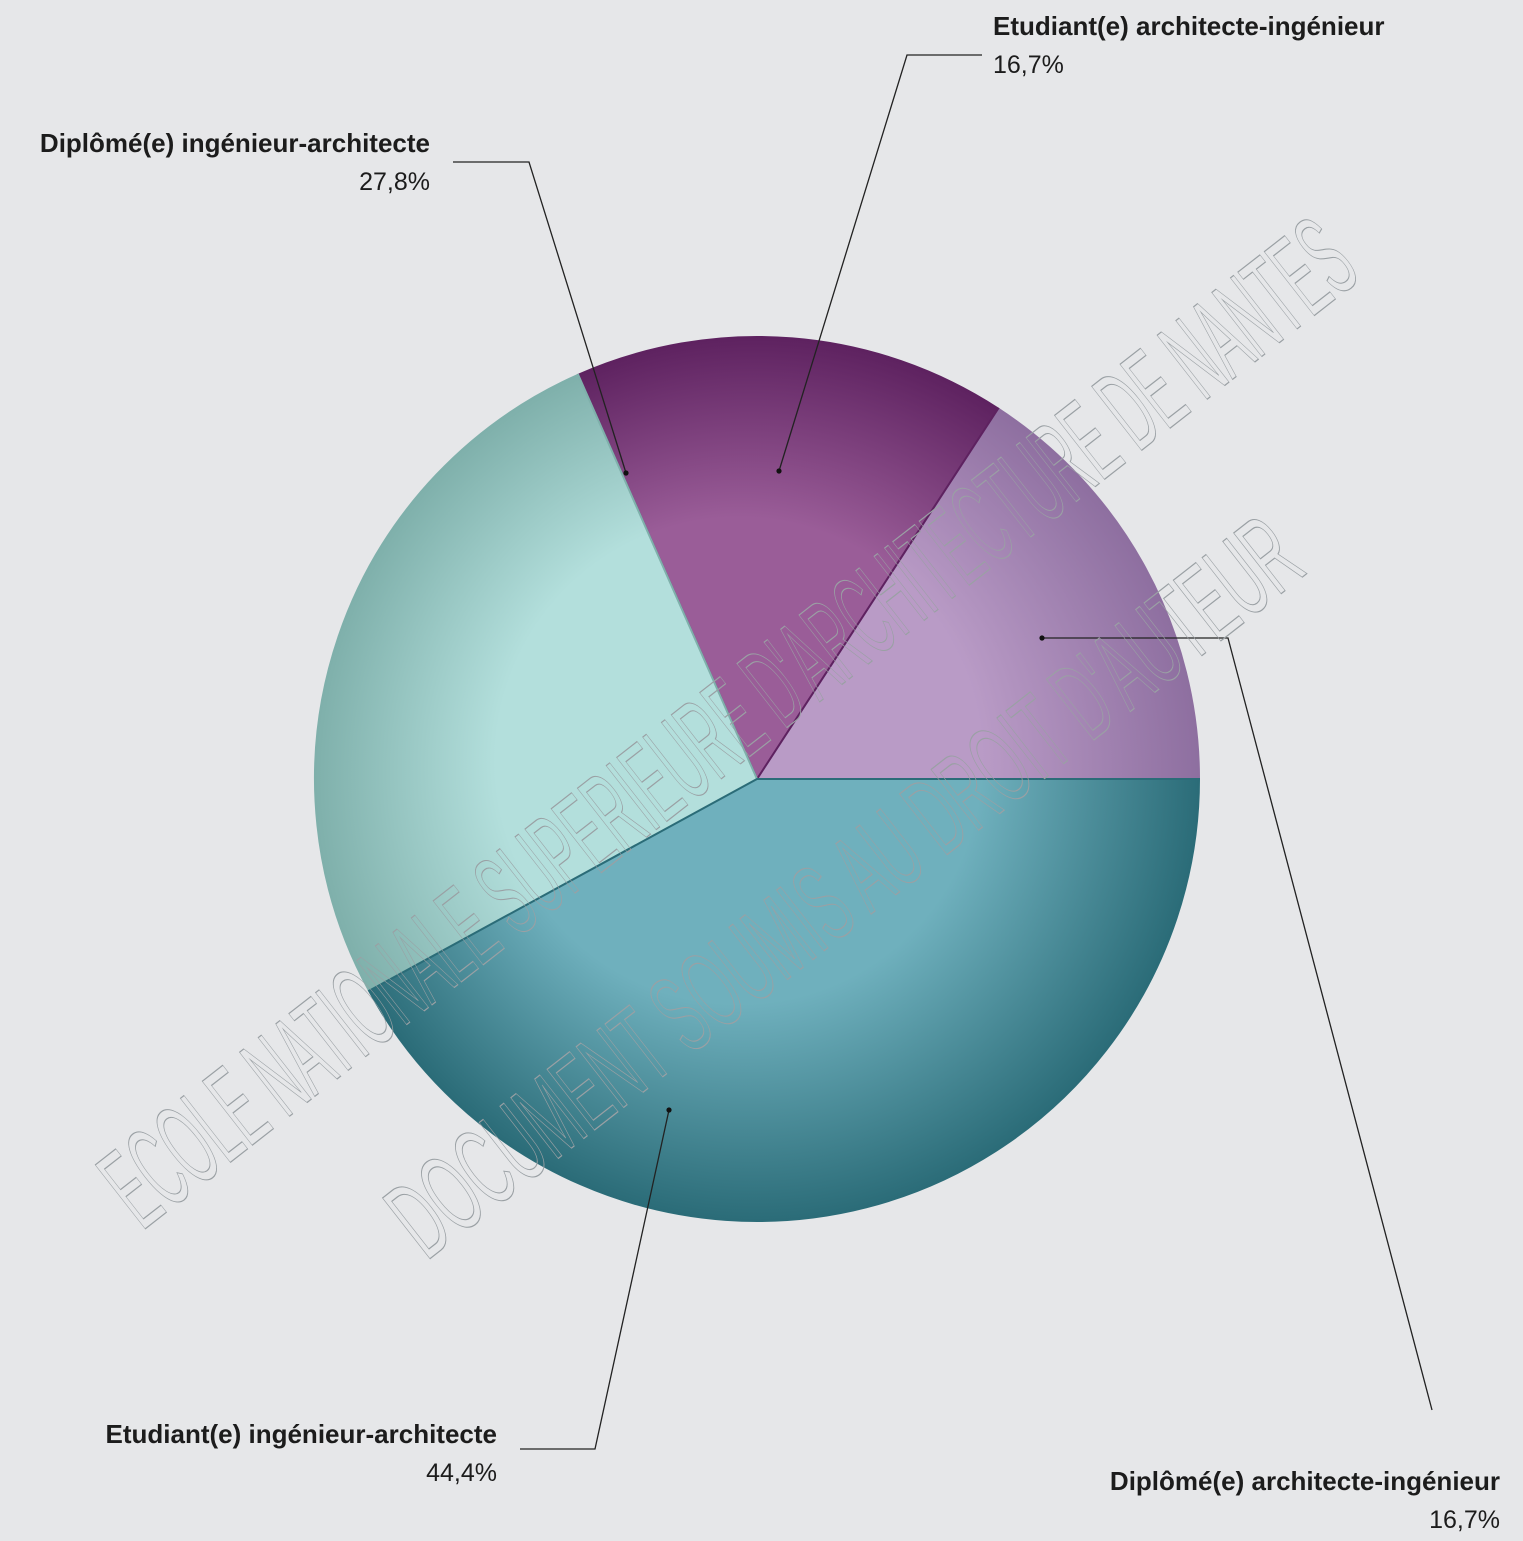 This screenshot has width=1523, height=1541. Describe the element at coordinates (461, 1473) in the screenshot. I see `slice-value-label: 44,4%` at that location.